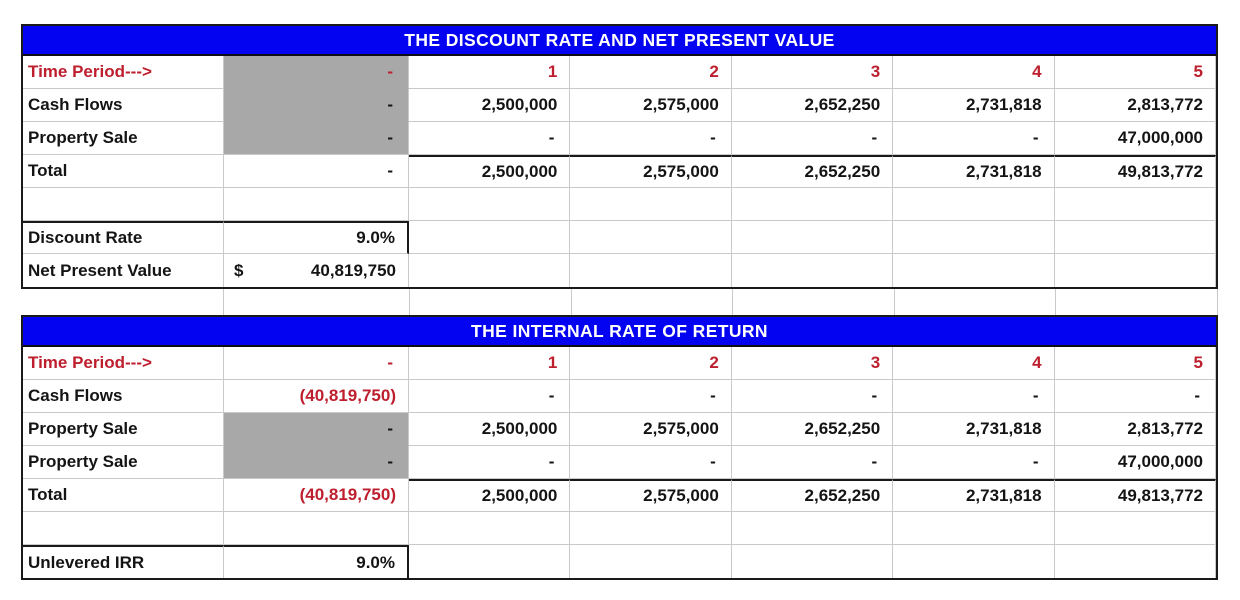  Describe the element at coordinates (123, 270) in the screenshot. I see `row-label: Net Present Value` at that location.